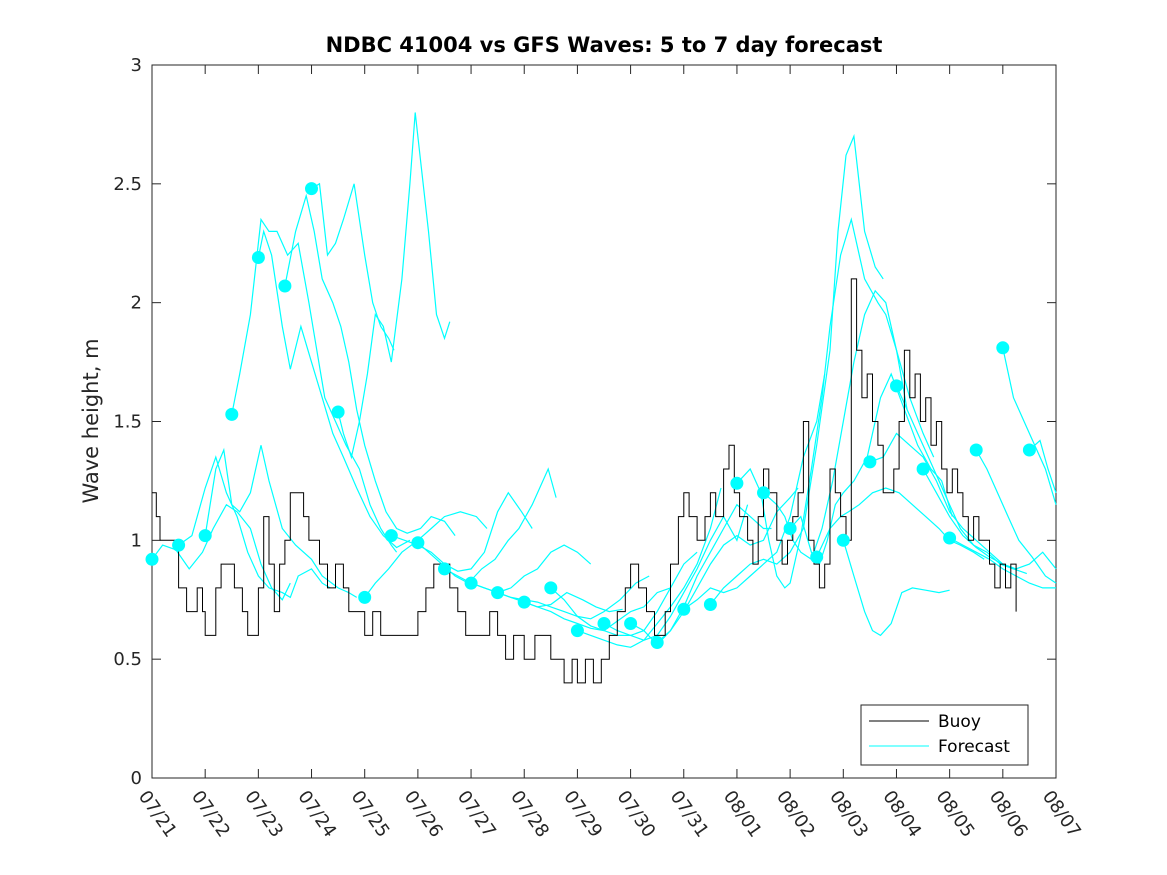  Describe the element at coordinates (136, 540) in the screenshot. I see `y-tick-label: 1` at that location.